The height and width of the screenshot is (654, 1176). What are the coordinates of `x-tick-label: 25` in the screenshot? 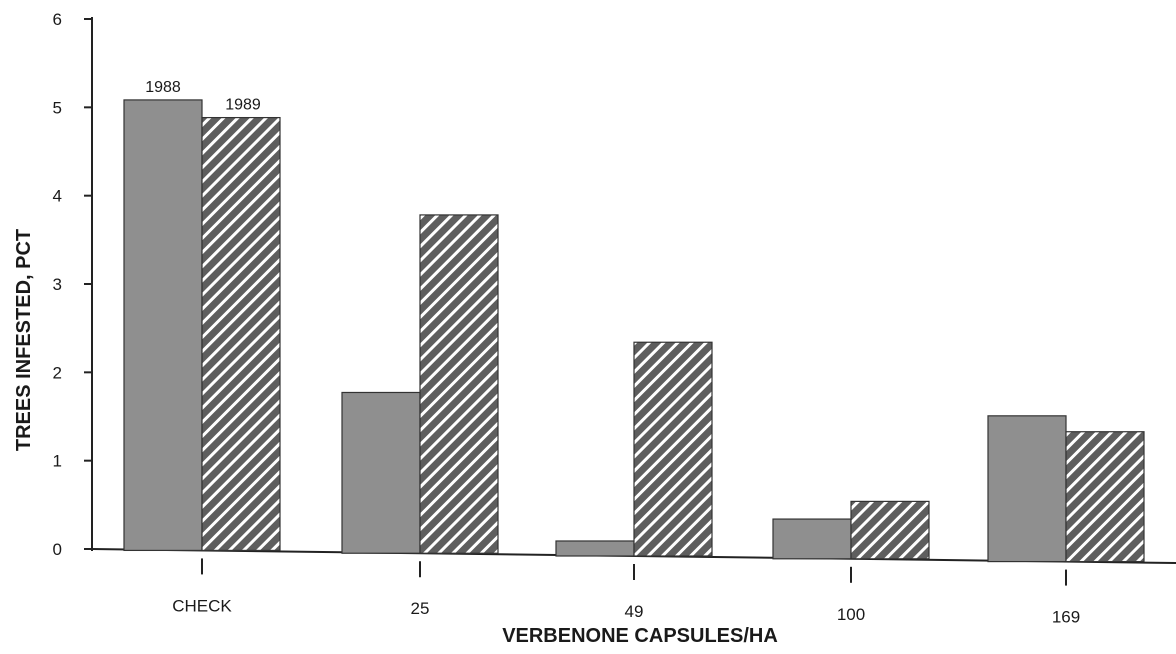 It's located at (420, 608).